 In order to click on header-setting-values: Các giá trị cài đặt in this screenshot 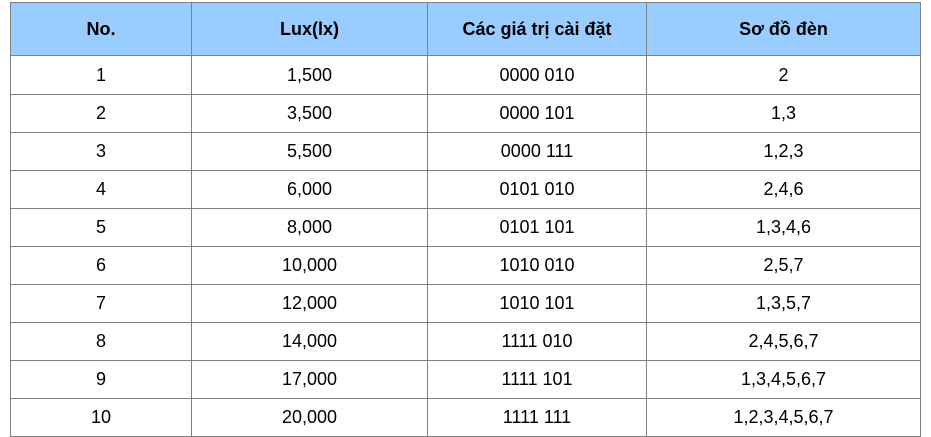, I will do `click(537, 29)`.